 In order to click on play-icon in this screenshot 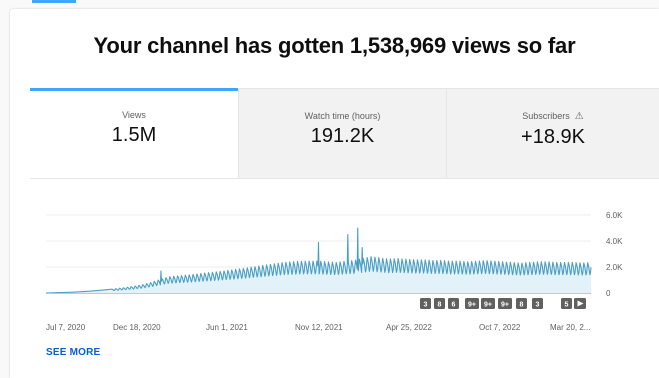, I will do `click(580, 303)`.